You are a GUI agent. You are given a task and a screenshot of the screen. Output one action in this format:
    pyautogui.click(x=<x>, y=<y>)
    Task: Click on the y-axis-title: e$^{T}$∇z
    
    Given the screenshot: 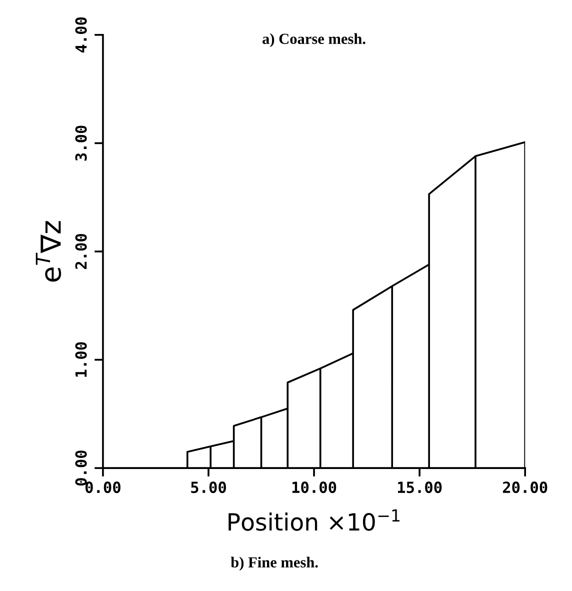 What is the action you would take?
    pyautogui.click(x=49, y=251)
    